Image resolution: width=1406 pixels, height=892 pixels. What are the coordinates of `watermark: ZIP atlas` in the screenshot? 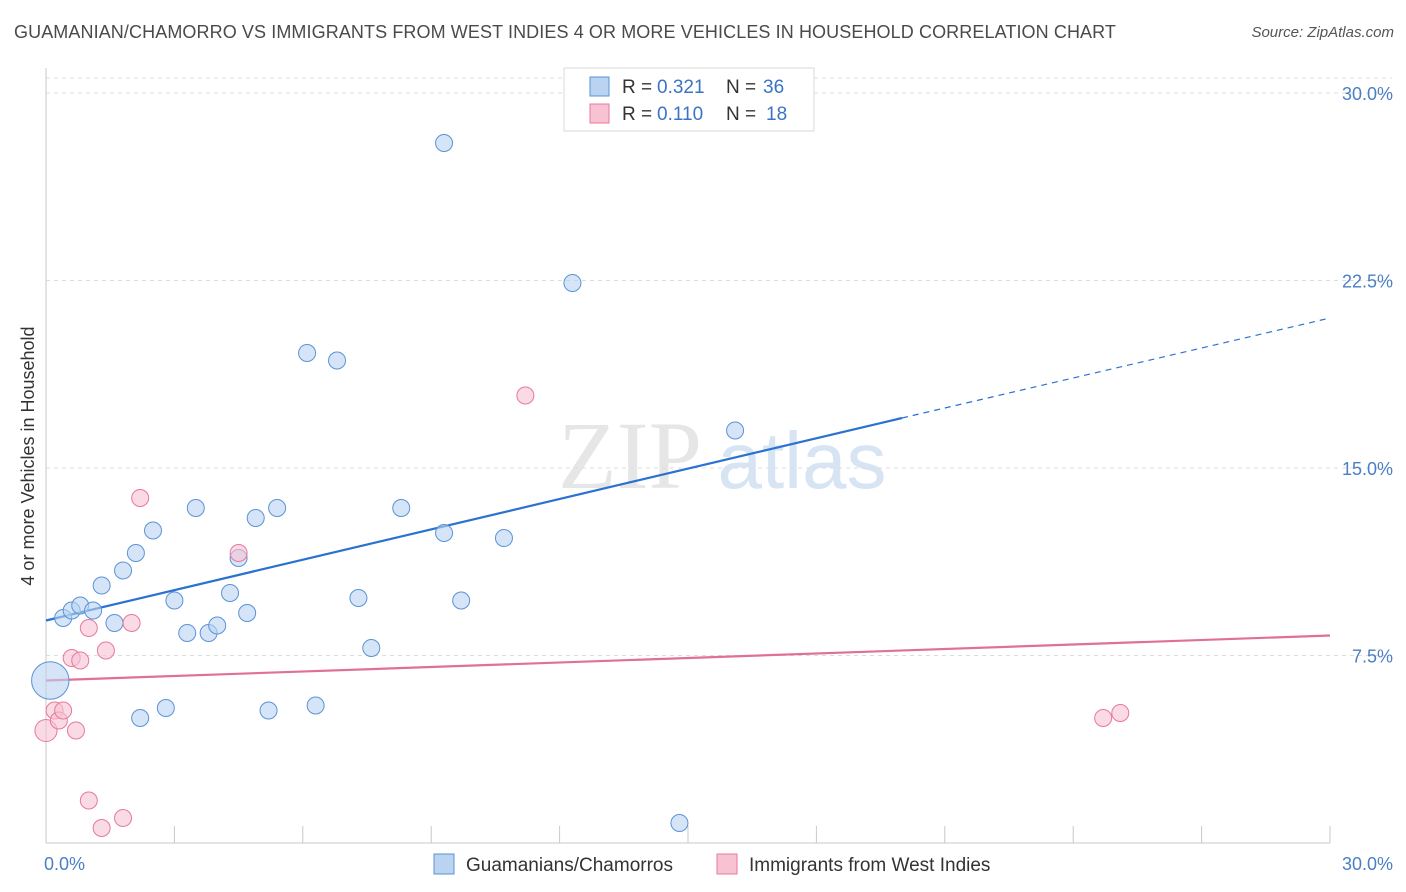 It's located at (722, 455).